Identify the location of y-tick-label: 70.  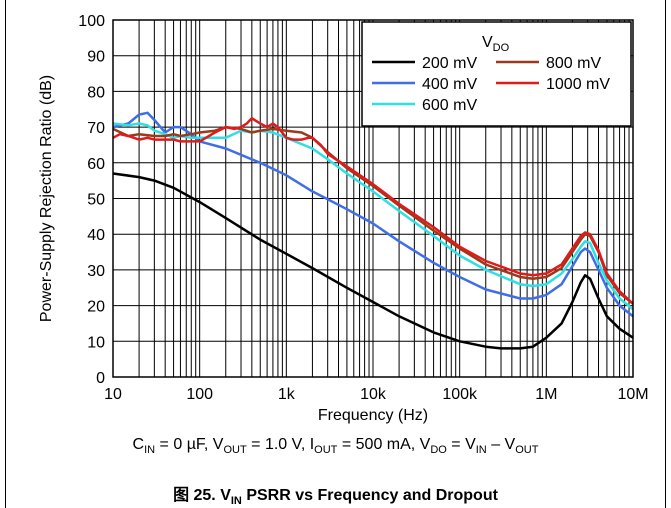
(96, 128).